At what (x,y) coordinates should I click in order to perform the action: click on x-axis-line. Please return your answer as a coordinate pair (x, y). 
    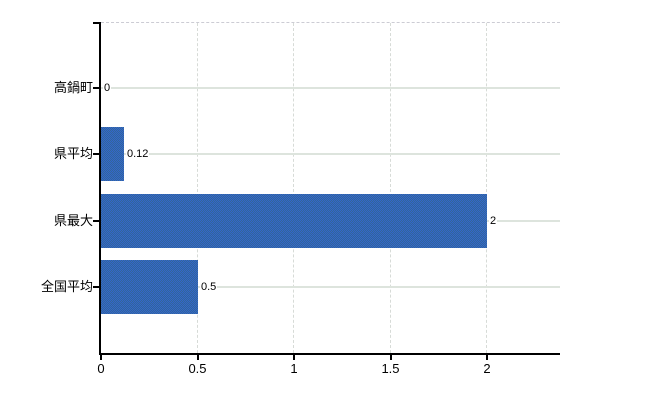
    Looking at the image, I should click on (329, 354).